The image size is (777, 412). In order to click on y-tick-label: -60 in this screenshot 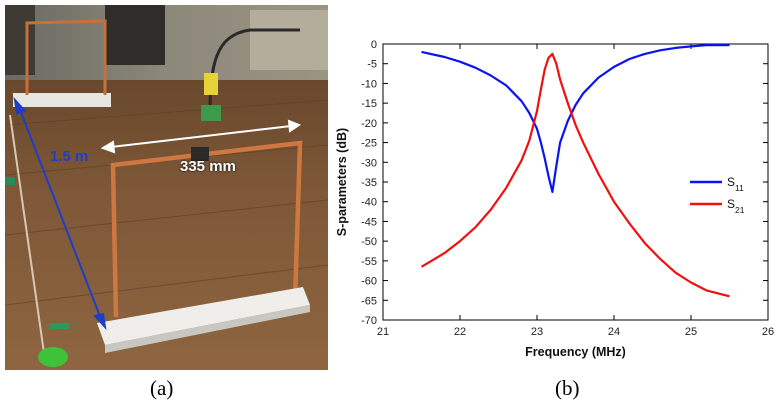, I will do `click(369, 282)`.